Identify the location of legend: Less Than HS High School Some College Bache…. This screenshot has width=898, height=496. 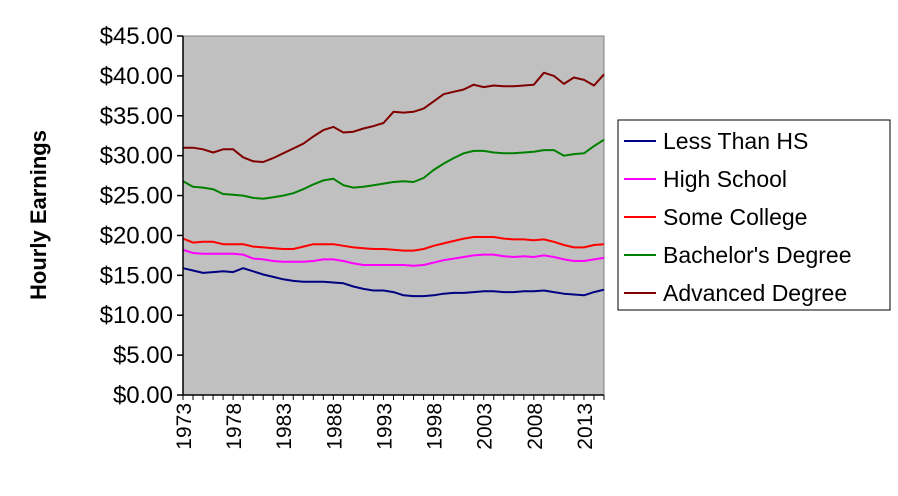
(754, 215).